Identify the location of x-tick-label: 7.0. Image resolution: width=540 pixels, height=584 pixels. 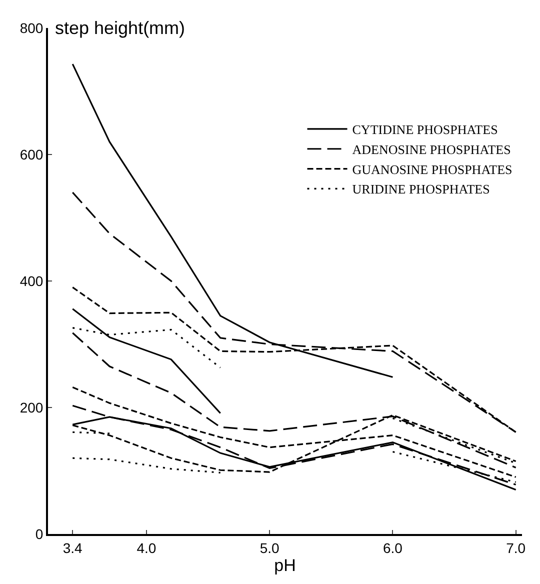
(516, 548).